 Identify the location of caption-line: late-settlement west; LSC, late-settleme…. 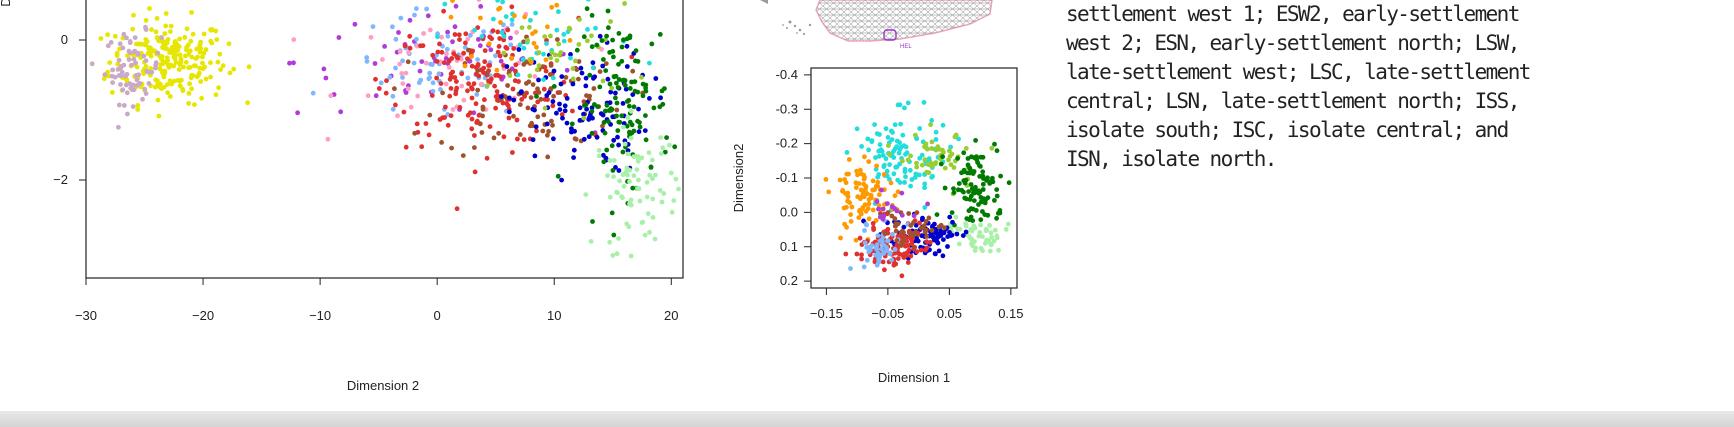
(1298, 72).